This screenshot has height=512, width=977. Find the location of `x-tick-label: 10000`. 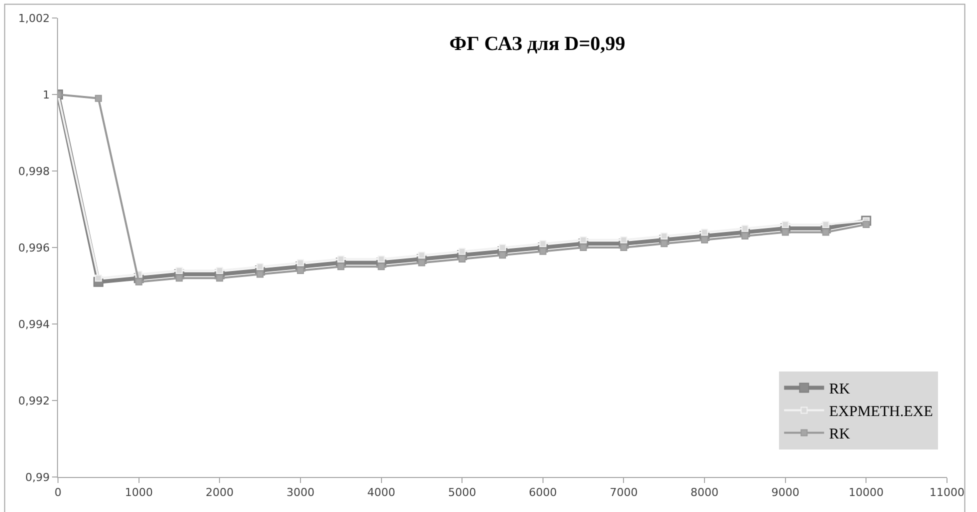

x-tick-label: 10000 is located at coordinates (866, 493).